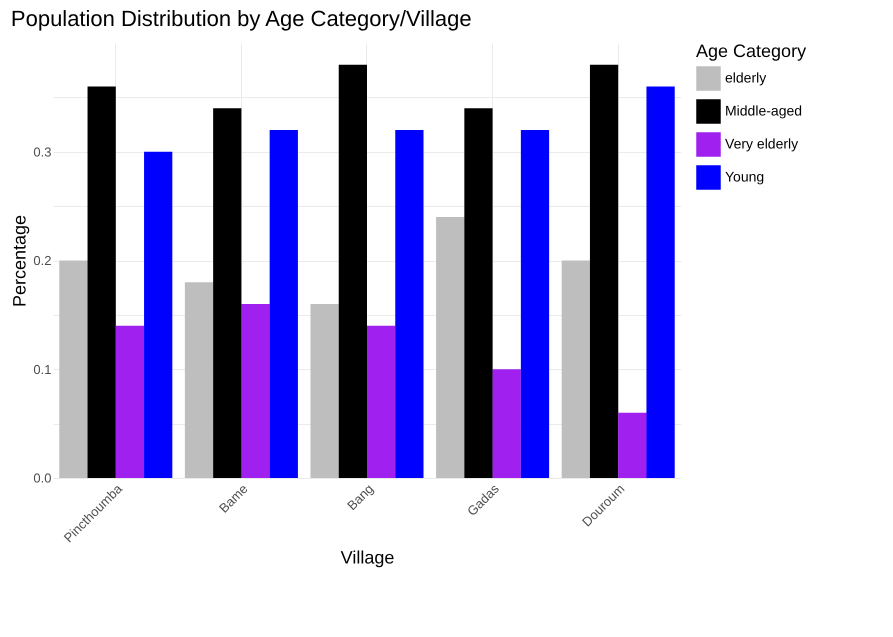 The width and height of the screenshot is (893, 637). Describe the element at coordinates (42, 152) in the screenshot. I see `y-tick-label: 0.3` at that location.